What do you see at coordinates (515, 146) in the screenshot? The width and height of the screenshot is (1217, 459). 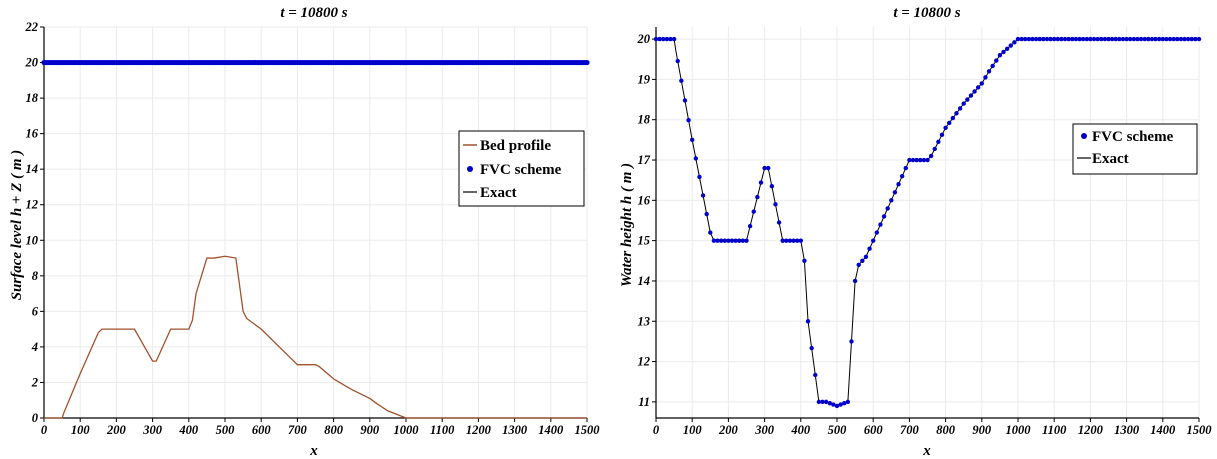 I see `left-legend-bed-label: Bed profile` at bounding box center [515, 146].